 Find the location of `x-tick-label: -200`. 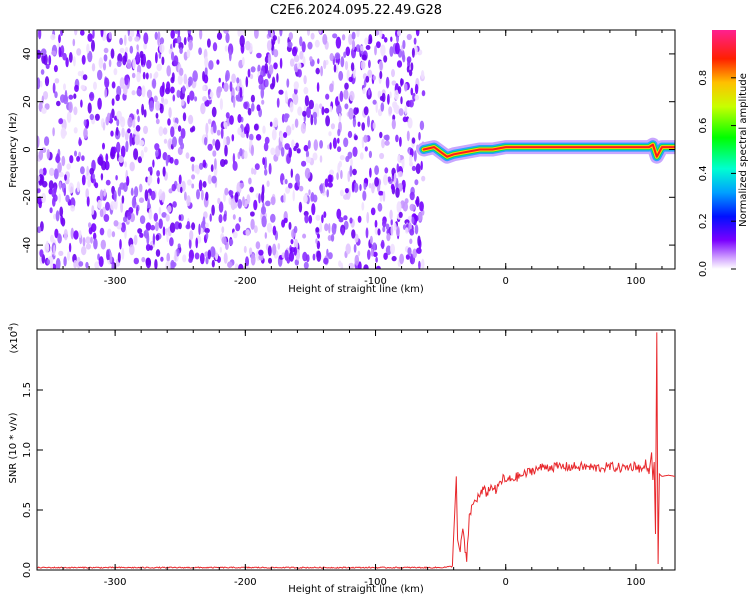

x-tick-label: -200 is located at coordinates (245, 281).